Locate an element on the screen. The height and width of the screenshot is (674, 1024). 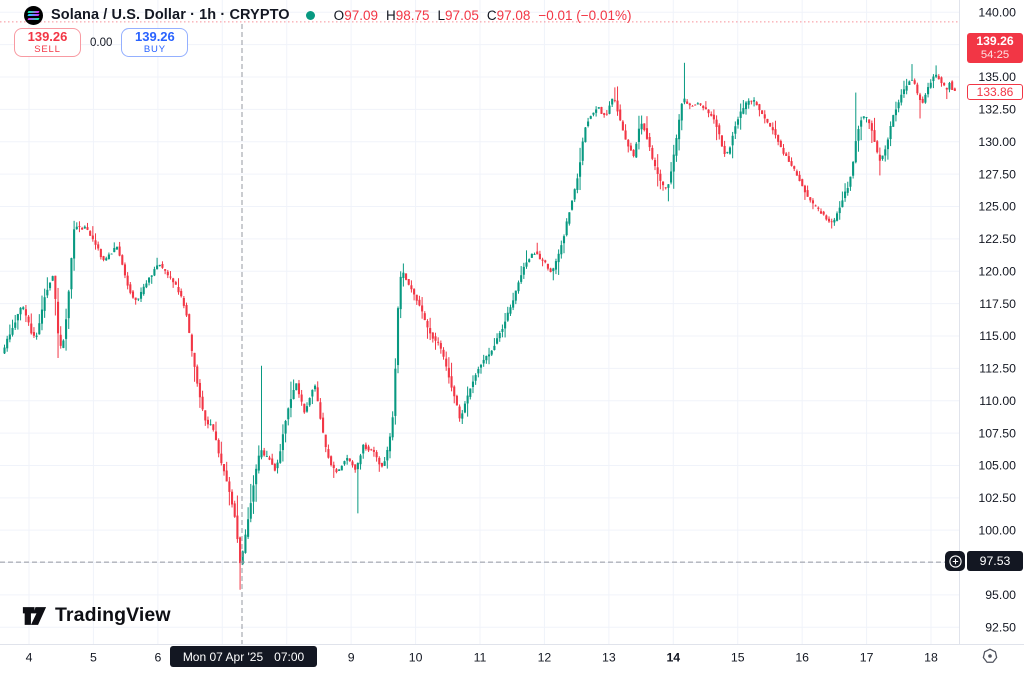
buy-label: BUY is located at coordinates (154, 49).